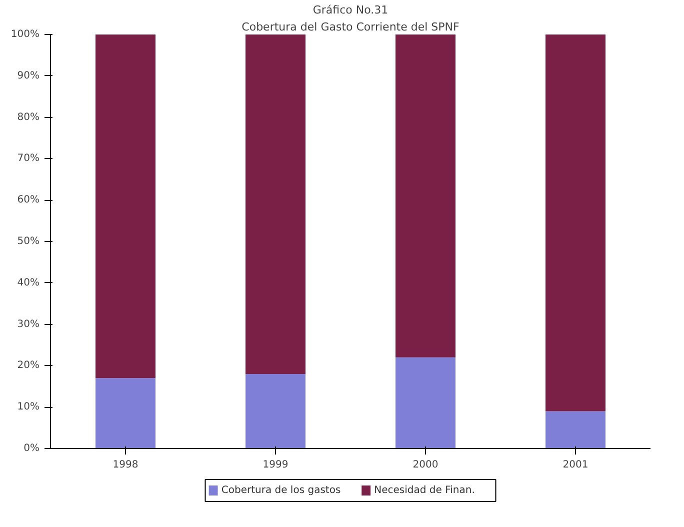 Image resolution: width=684 pixels, height=527 pixels. I want to click on y-tick-label: 20%, so click(28, 366).